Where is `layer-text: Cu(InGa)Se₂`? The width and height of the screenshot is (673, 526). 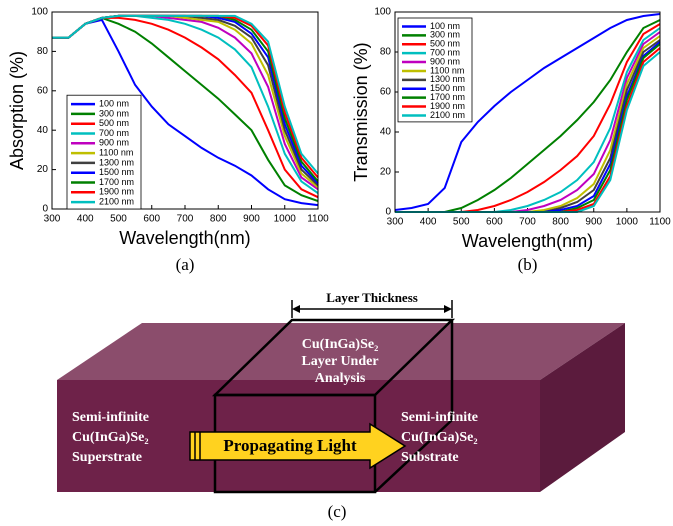 layer-text: Cu(InGa)Se₂ is located at coordinates (340, 344).